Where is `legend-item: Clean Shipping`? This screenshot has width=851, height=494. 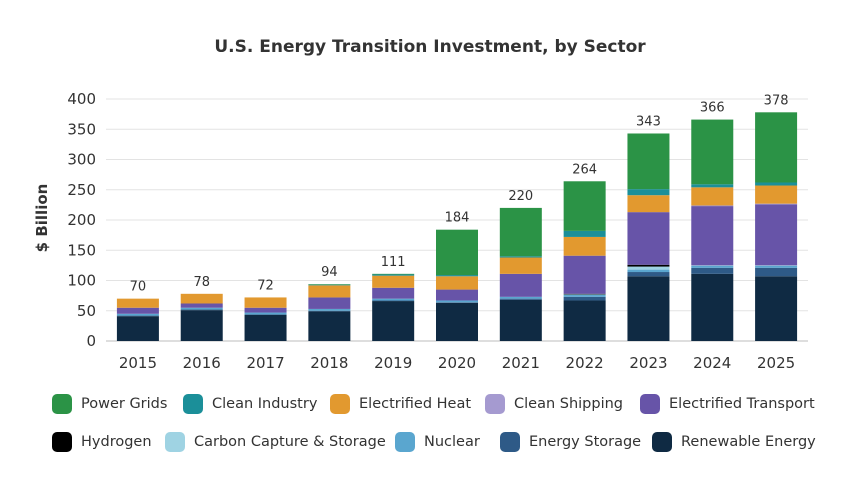
legend-item: Clean Shipping is located at coordinates (554, 404).